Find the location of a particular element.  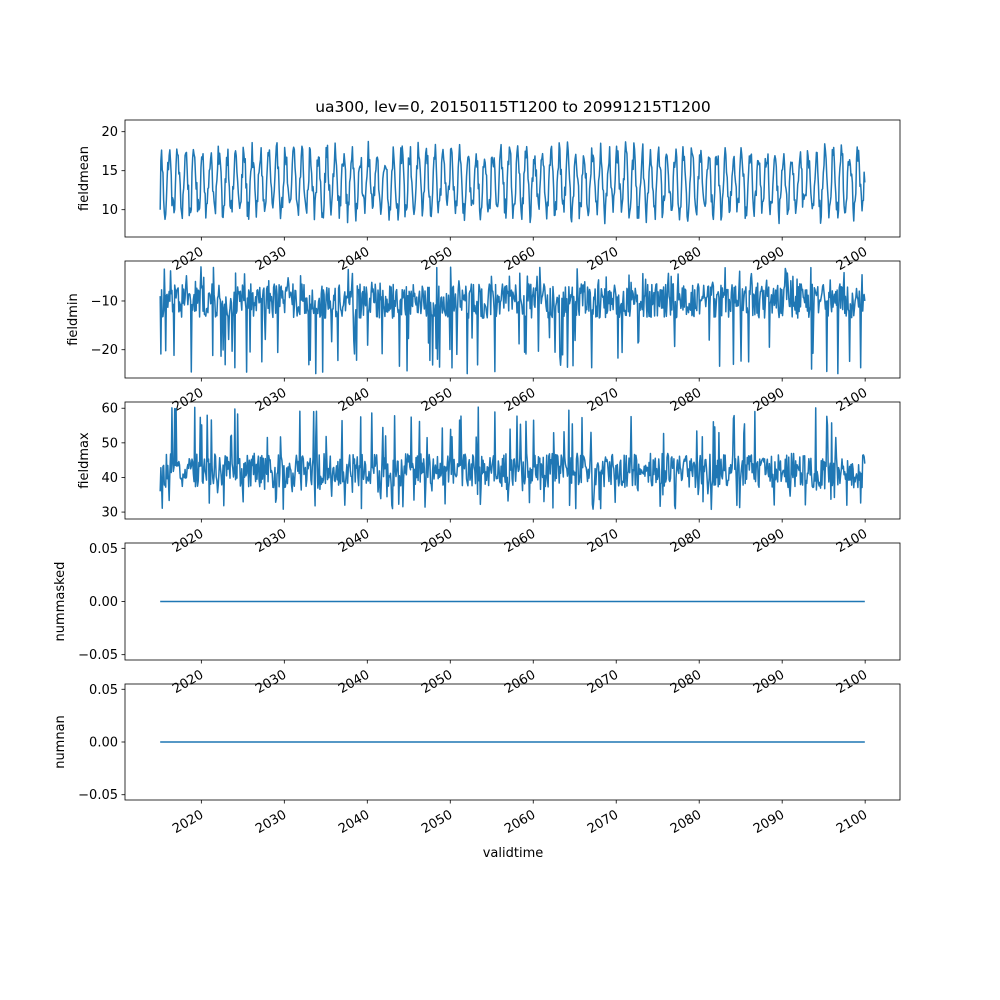

y-axis-label-numnan: numnan is located at coordinates (60, 742).